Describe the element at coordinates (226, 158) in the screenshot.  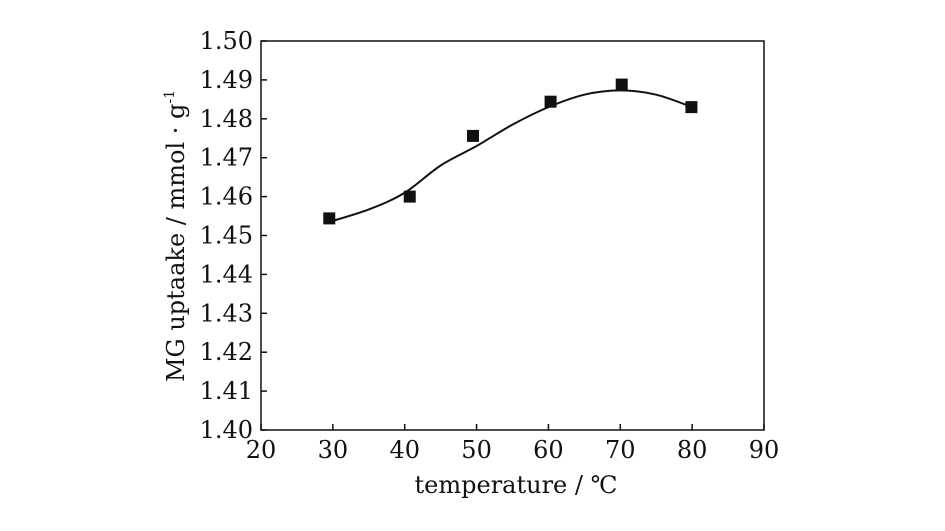
I see `y-tick-label: 1.47` at that location.